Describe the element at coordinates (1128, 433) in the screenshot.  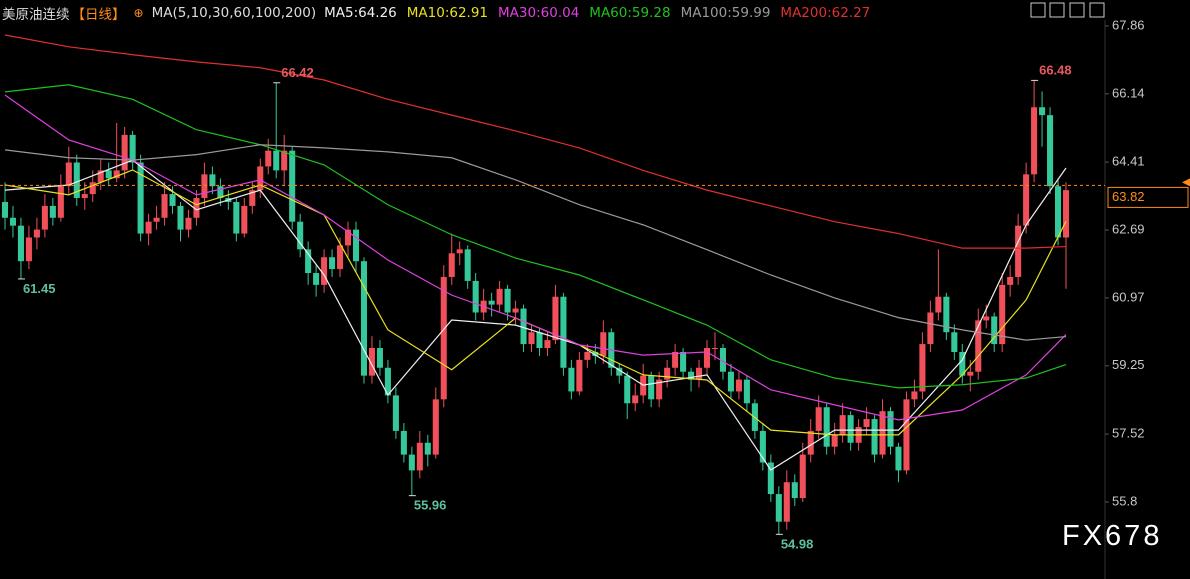
I see `y-tick-label: 57.52` at that location.